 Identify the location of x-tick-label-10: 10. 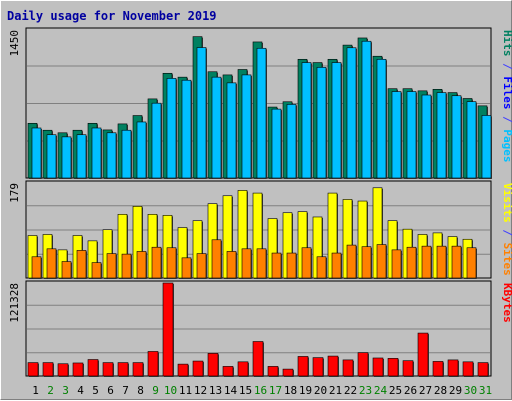
(170, 390).